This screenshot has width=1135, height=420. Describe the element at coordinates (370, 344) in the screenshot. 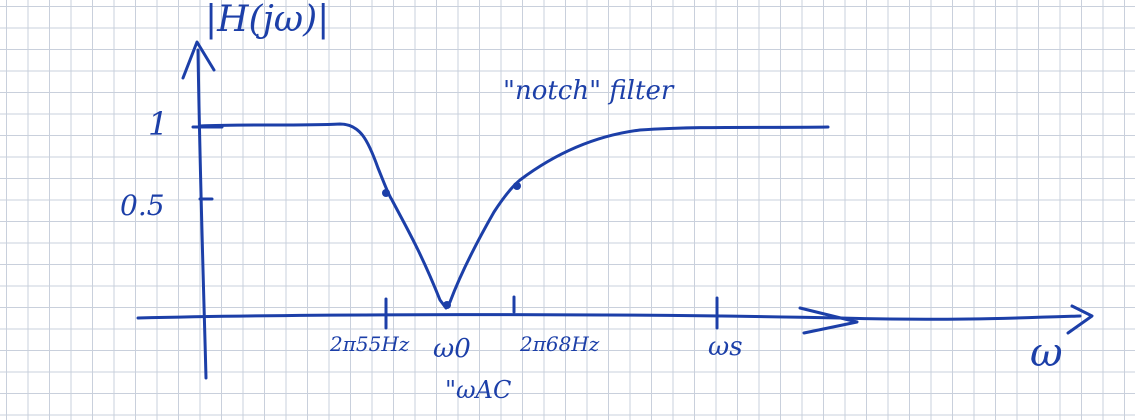

I see `x-tick-55hz-label: 2π55Hz` at that location.